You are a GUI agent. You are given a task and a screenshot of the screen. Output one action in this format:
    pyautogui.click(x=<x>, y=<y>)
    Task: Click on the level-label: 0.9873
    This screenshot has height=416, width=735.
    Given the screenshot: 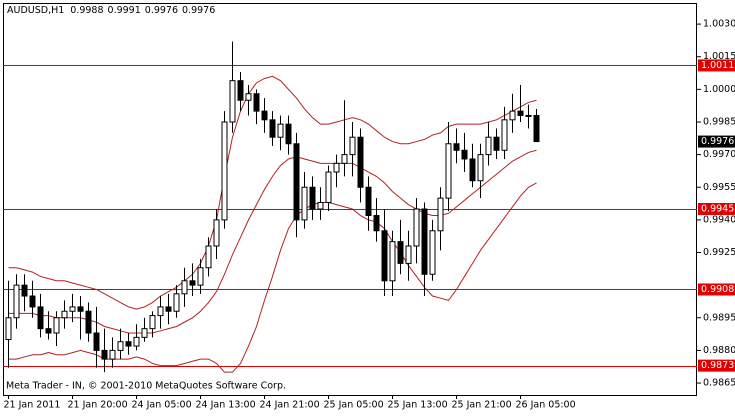 What is the action you would take?
    pyautogui.click(x=717, y=365)
    